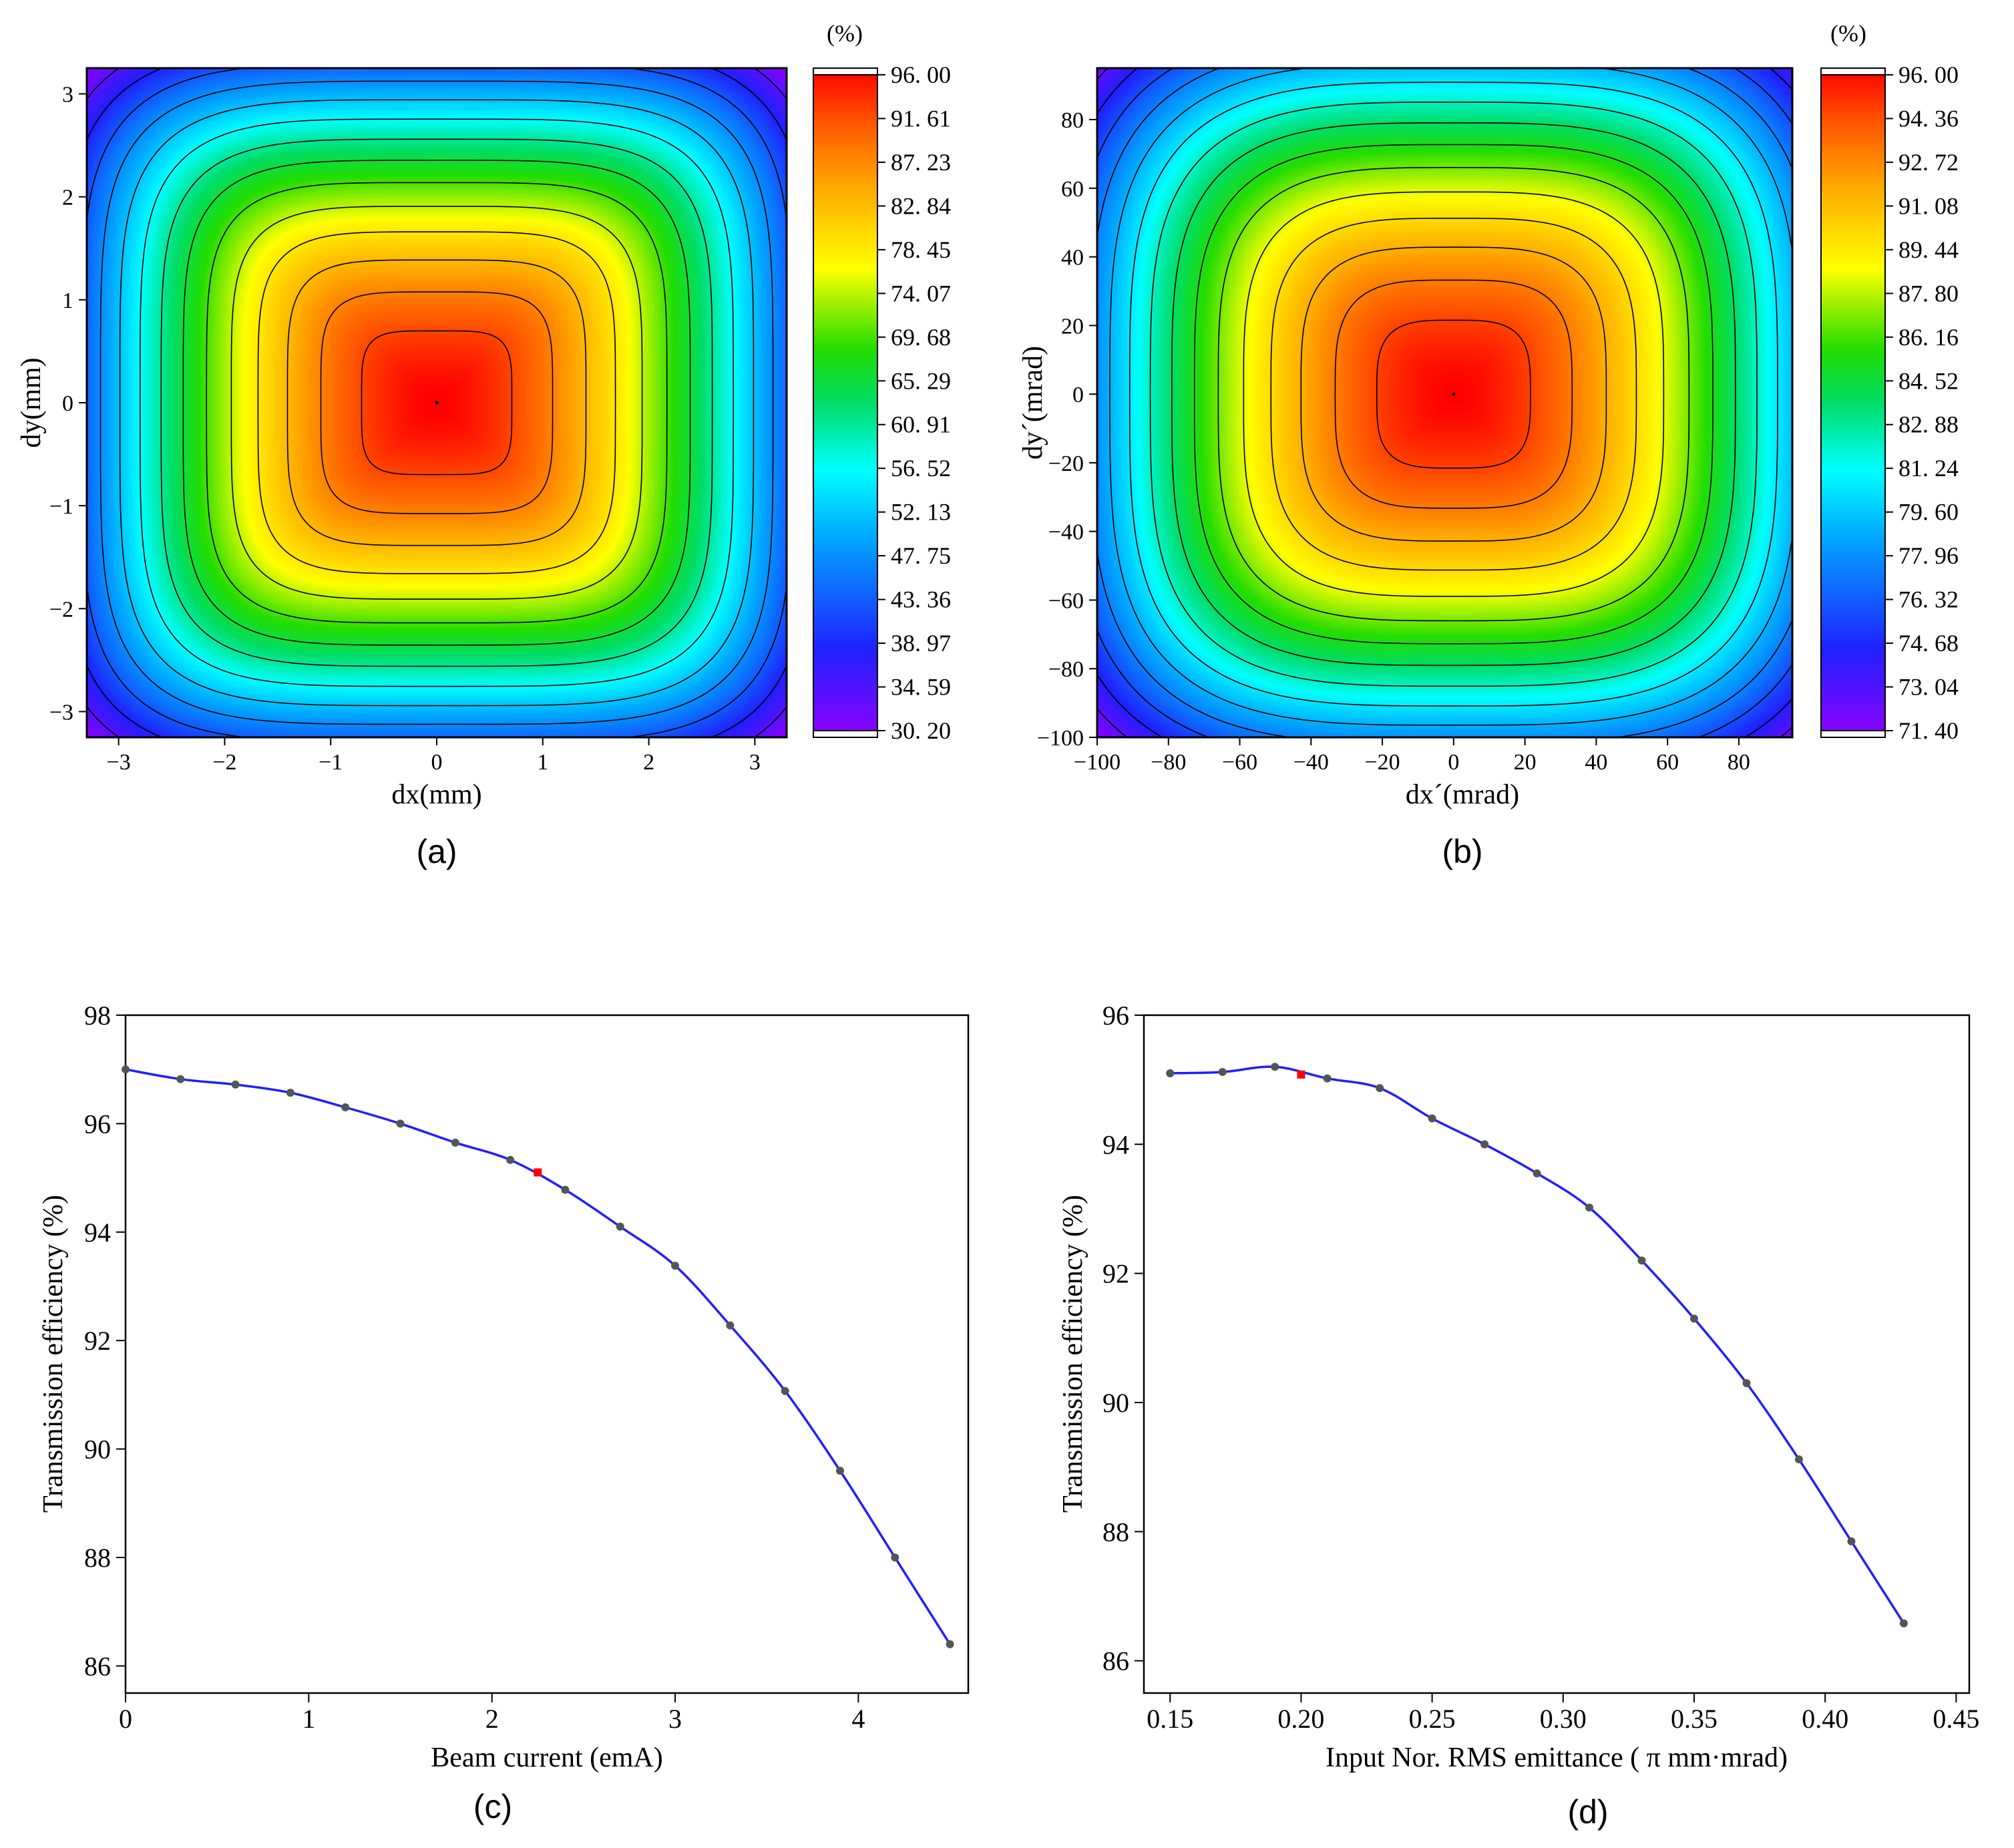 Image resolution: width=2014 pixels, height=1848 pixels. I want to click on panel-b-colorbar-cap-bottom, so click(1853, 734).